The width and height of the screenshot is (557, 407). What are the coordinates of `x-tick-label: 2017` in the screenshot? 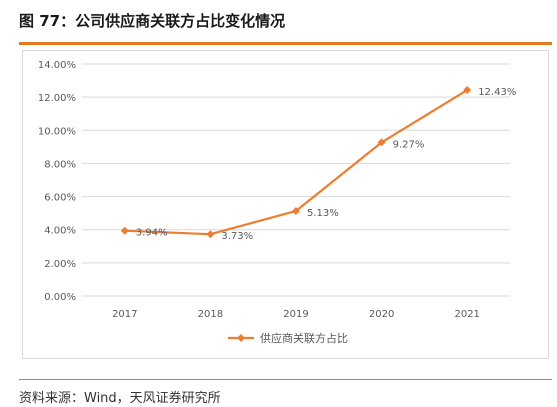 It's located at (124, 314).